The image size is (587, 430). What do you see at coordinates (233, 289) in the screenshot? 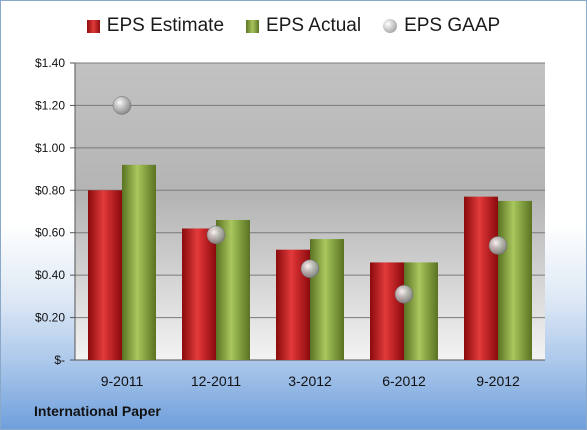
I see `bar-eps-actual-12-2011` at bounding box center [233, 289].